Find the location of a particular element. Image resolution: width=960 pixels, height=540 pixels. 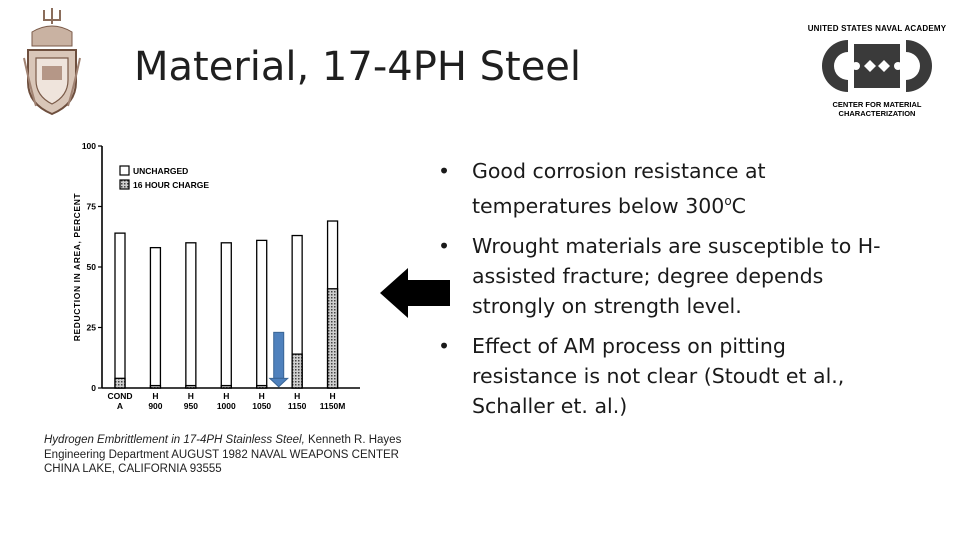

logo-bottom-line-1: CENTER FOR MATERIAL is located at coordinates (877, 104).